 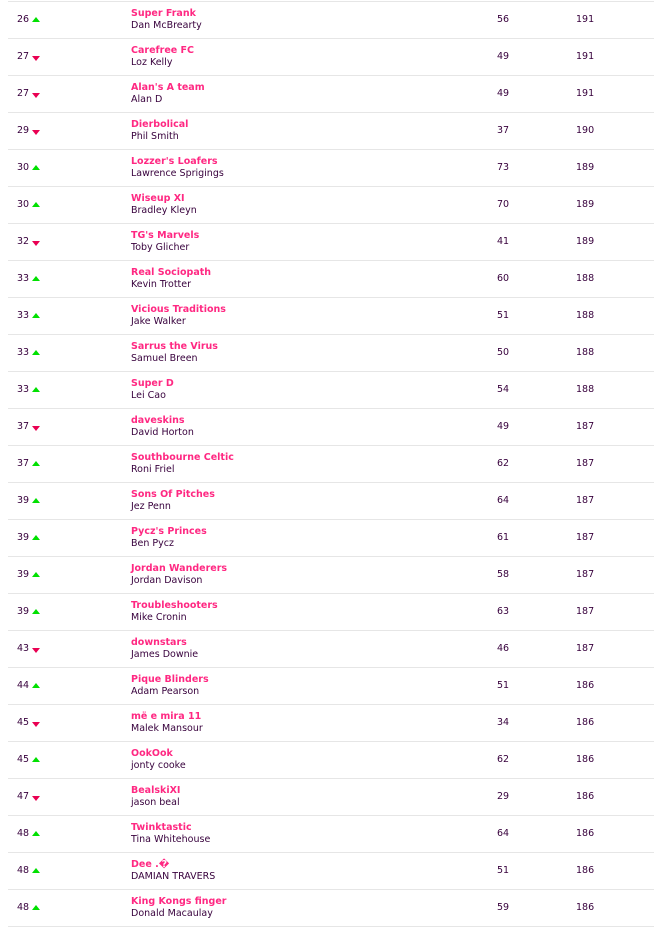 What do you see at coordinates (503, 278) in the screenshot?
I see `gameweek-points: 60` at bounding box center [503, 278].